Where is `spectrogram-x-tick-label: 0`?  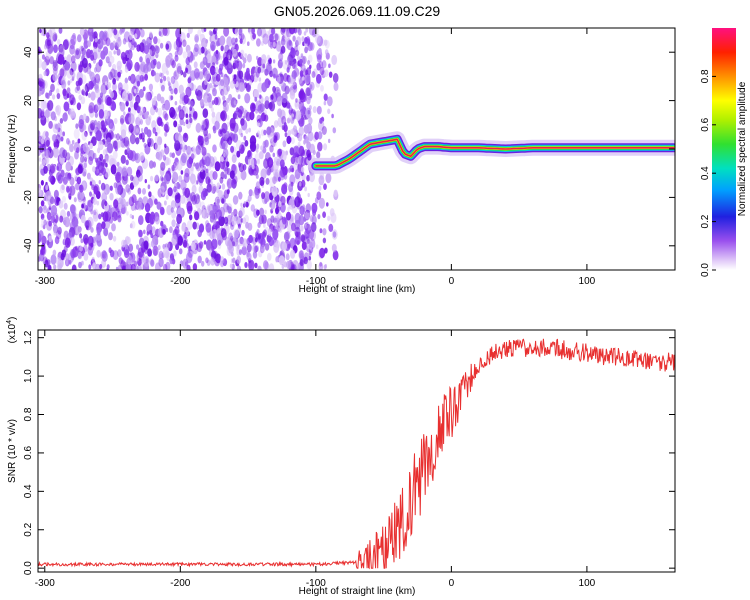 spectrogram-x-tick-label: 0 is located at coordinates (452, 281).